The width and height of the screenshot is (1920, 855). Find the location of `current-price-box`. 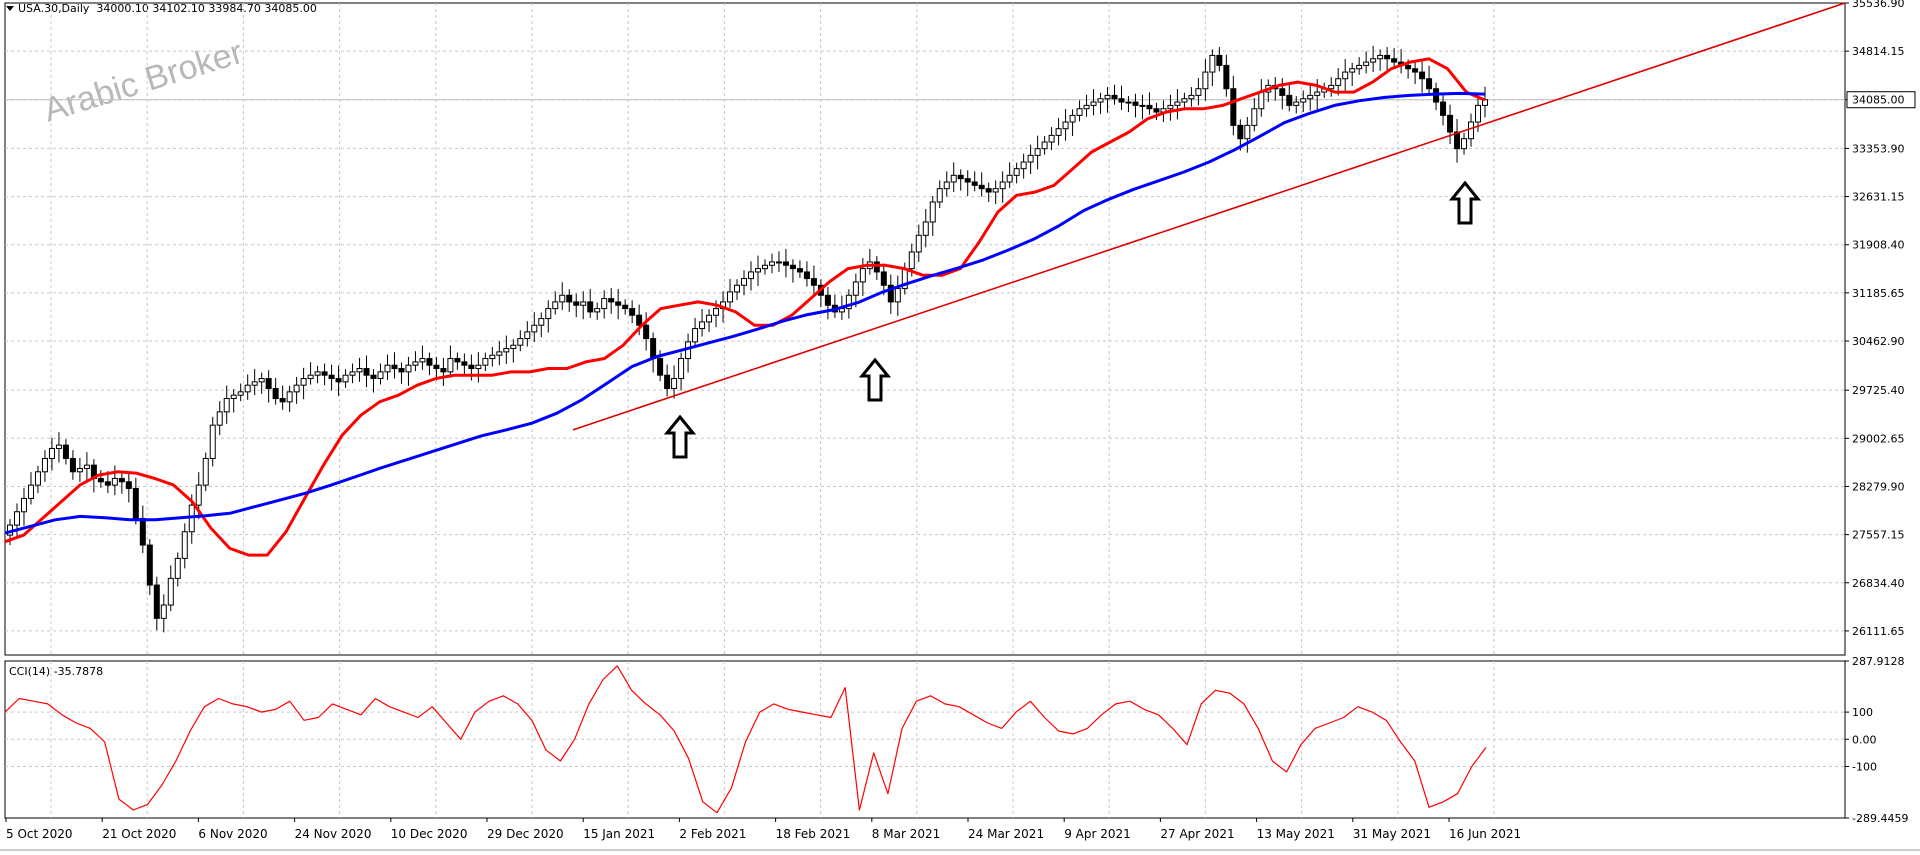

current-price-box is located at coordinates (1881, 100).